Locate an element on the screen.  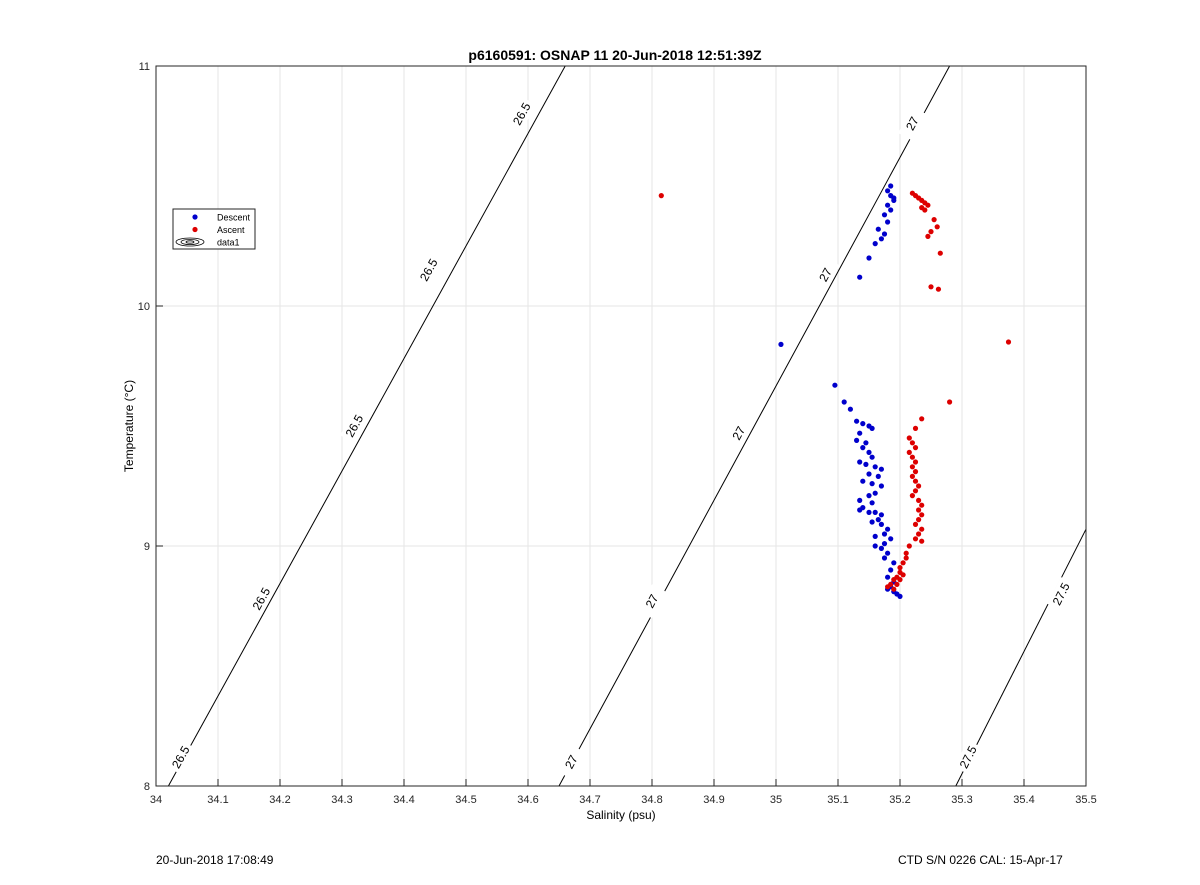
x-tick-label: 35.5 is located at coordinates (1085, 800).